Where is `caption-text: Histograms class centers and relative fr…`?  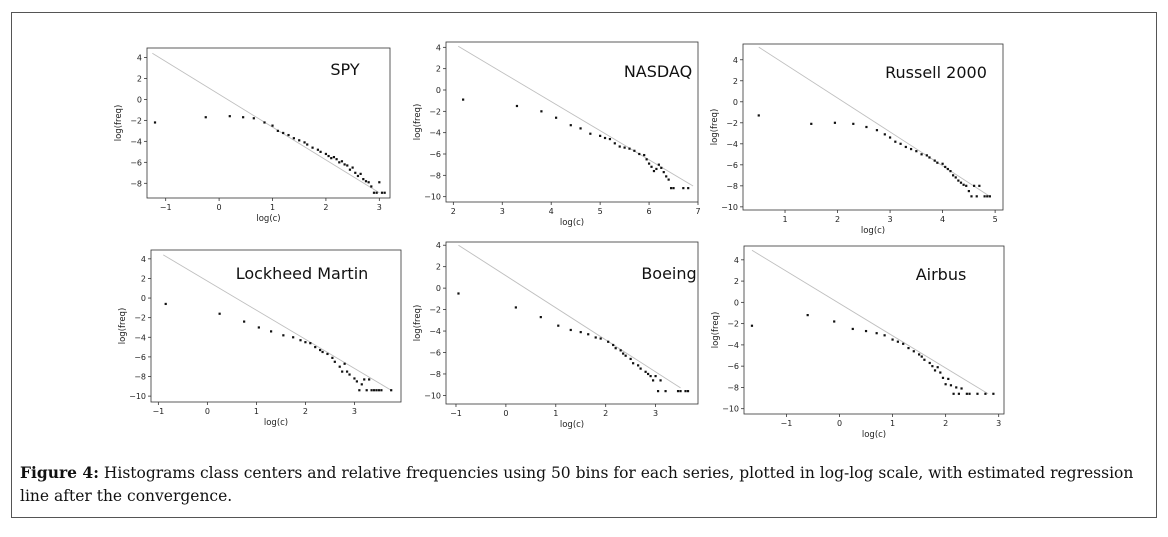 caption-text: Histograms class centers and relative fr… is located at coordinates (577, 484).